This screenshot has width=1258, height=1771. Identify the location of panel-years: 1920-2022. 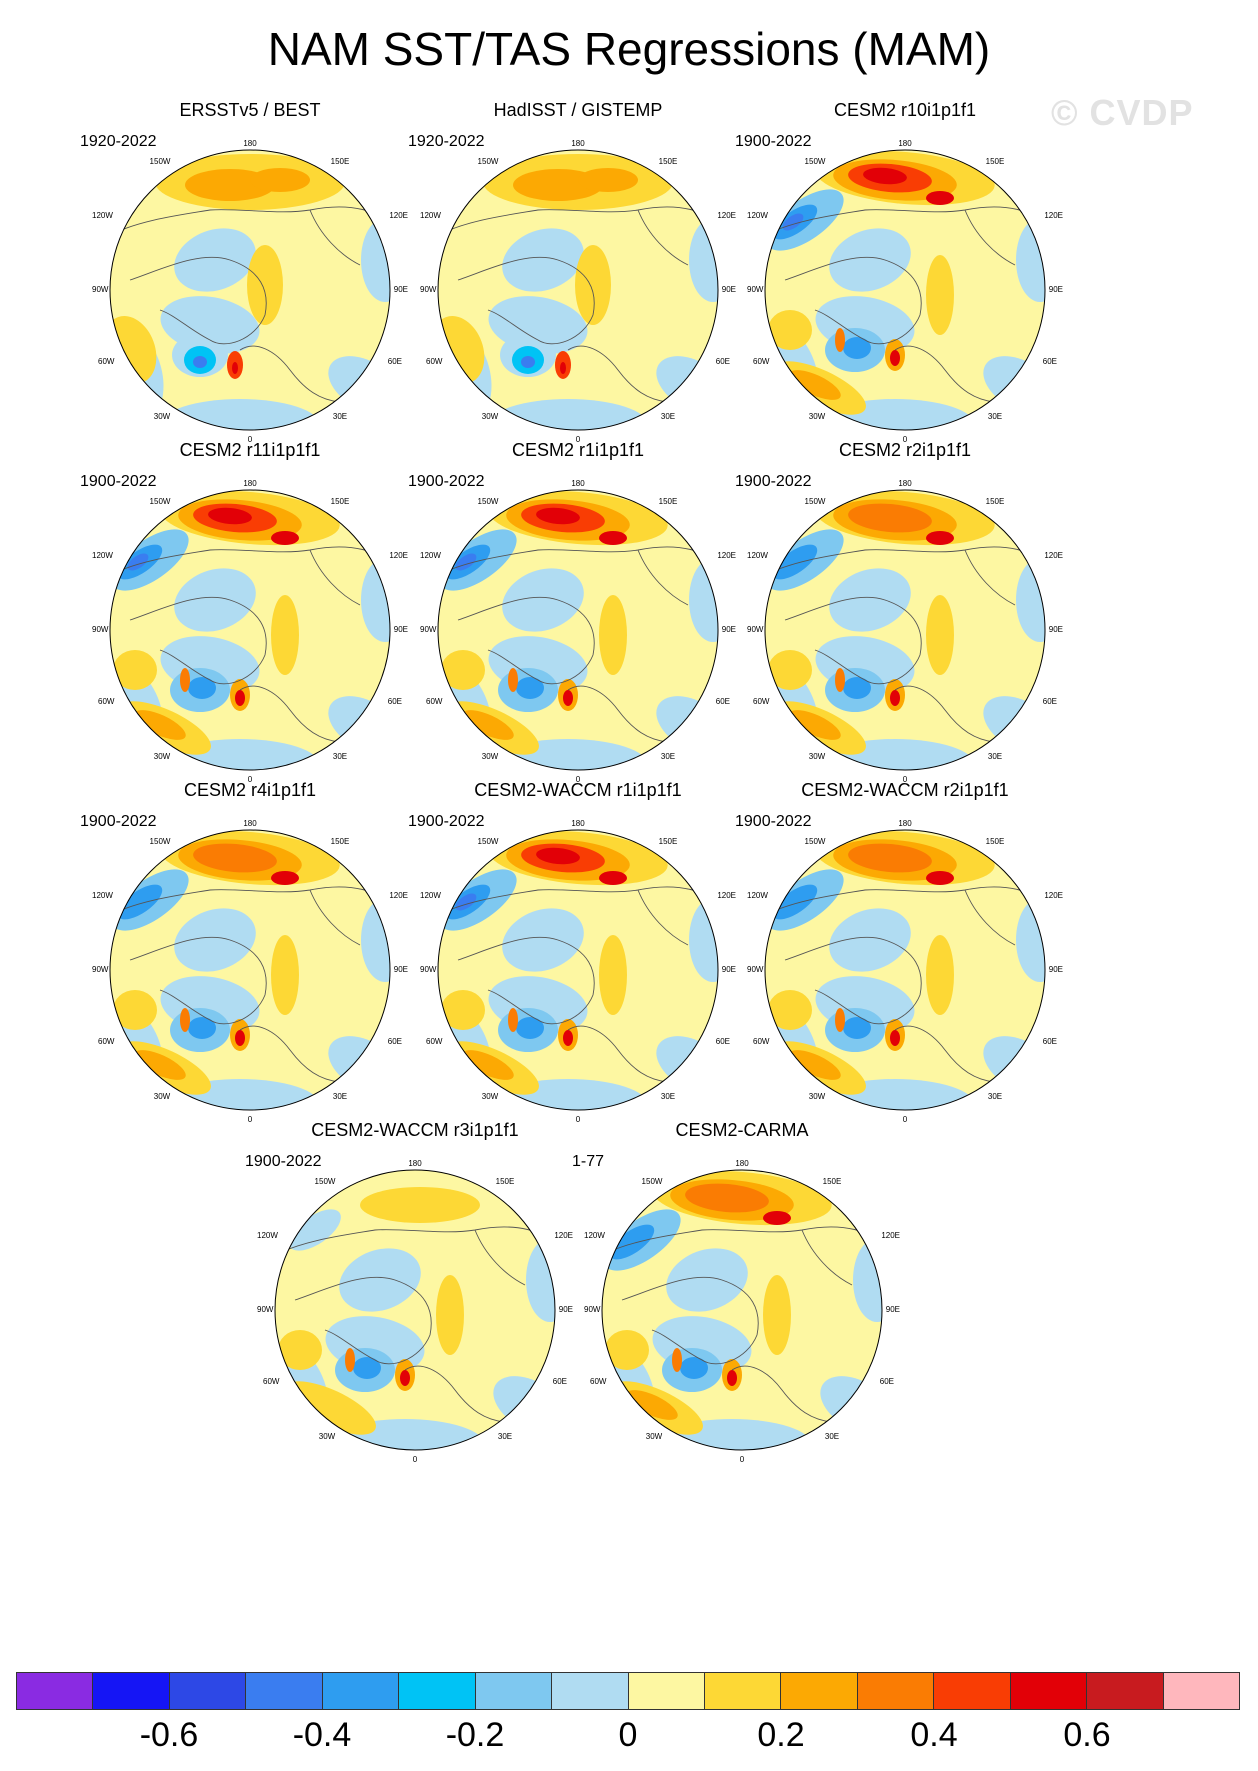
(446, 141).